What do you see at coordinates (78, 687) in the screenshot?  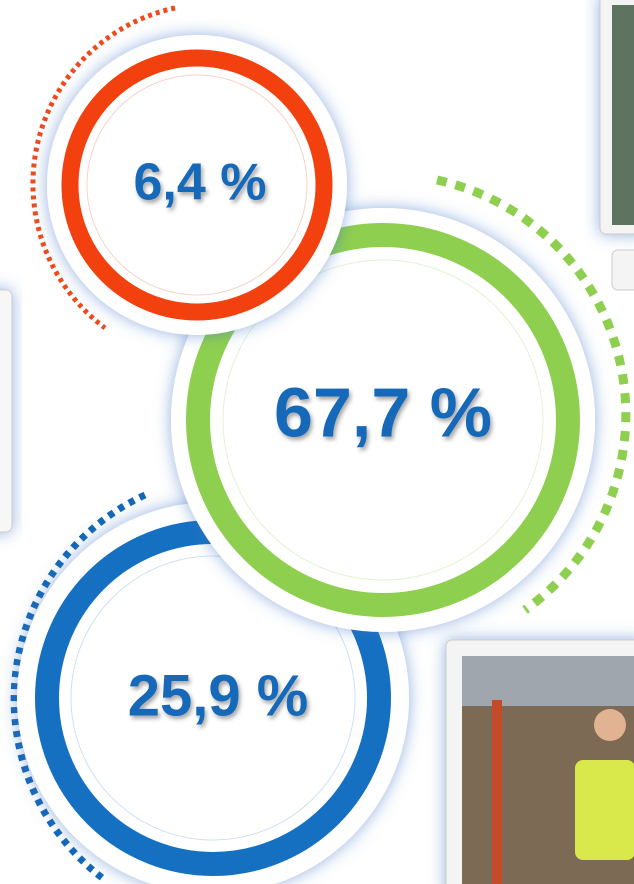 I see `dotted-arc` at bounding box center [78, 687].